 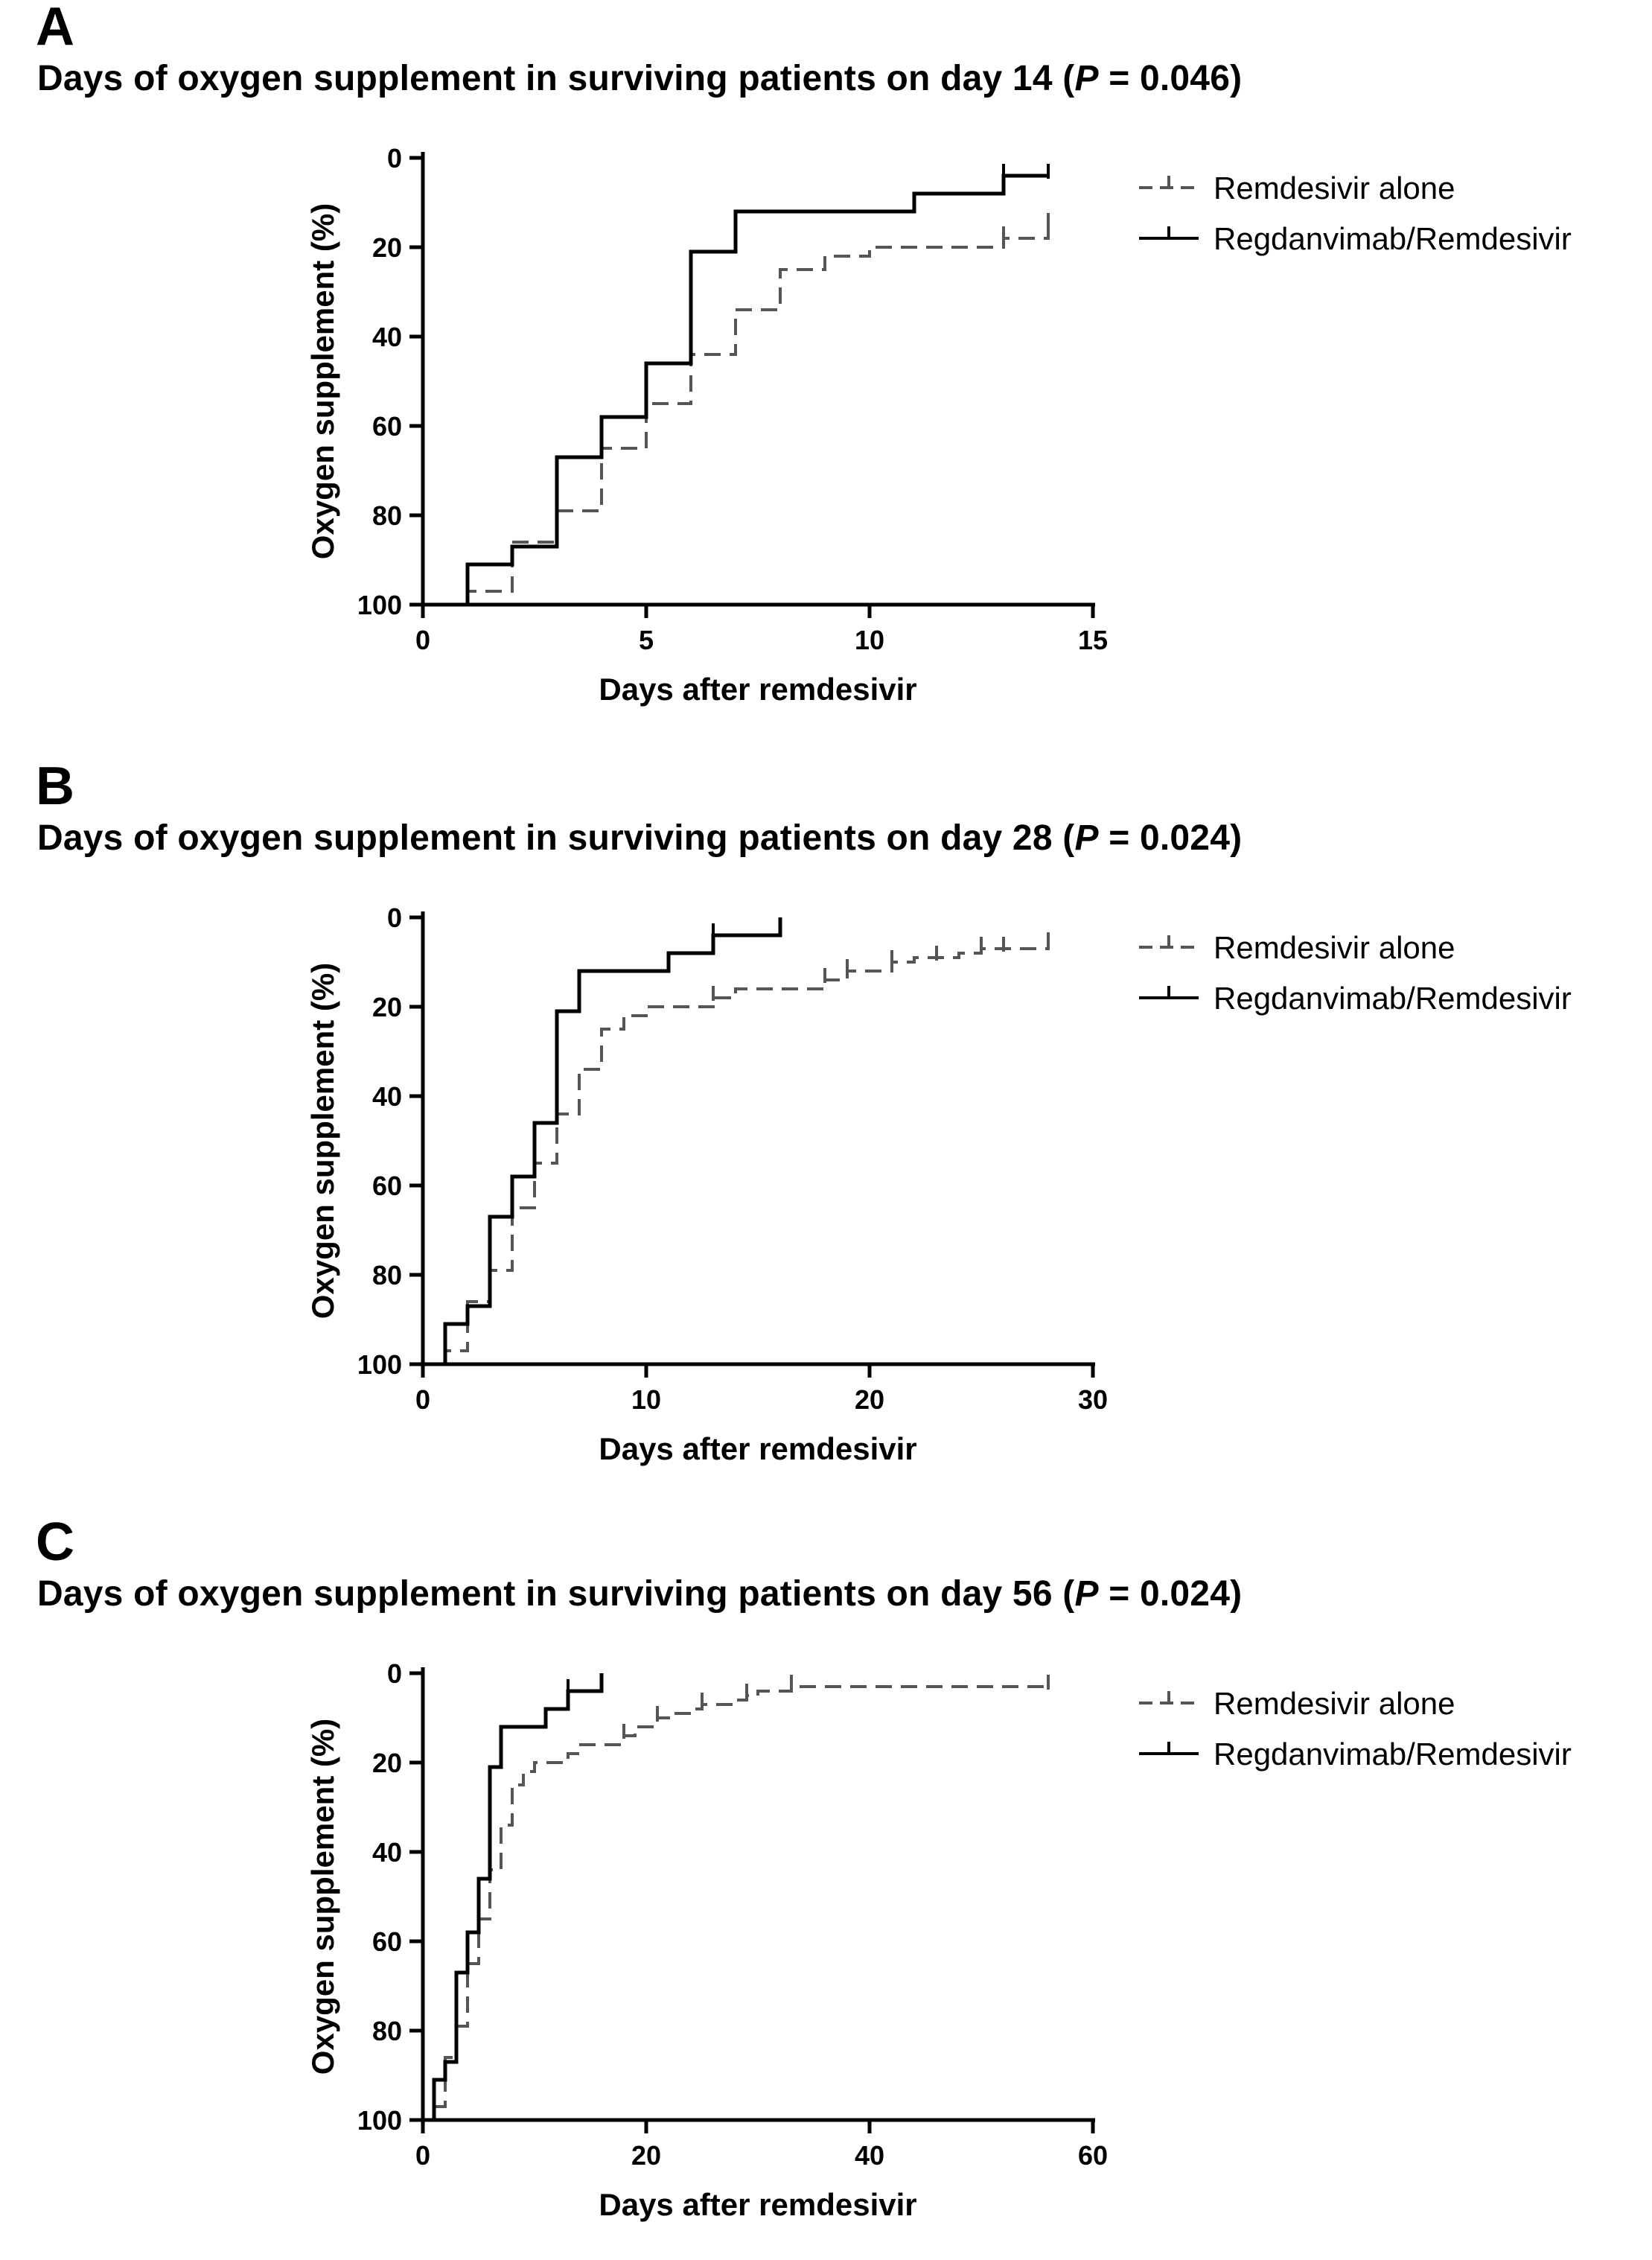 I want to click on panel-label: A, so click(x=55, y=28).